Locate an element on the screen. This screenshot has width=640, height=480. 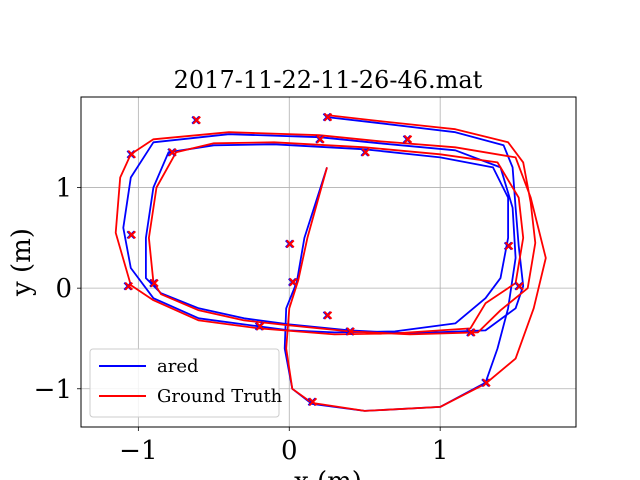
chart-title: 2017-11-22-11-26-46.mat is located at coordinates (328, 80).